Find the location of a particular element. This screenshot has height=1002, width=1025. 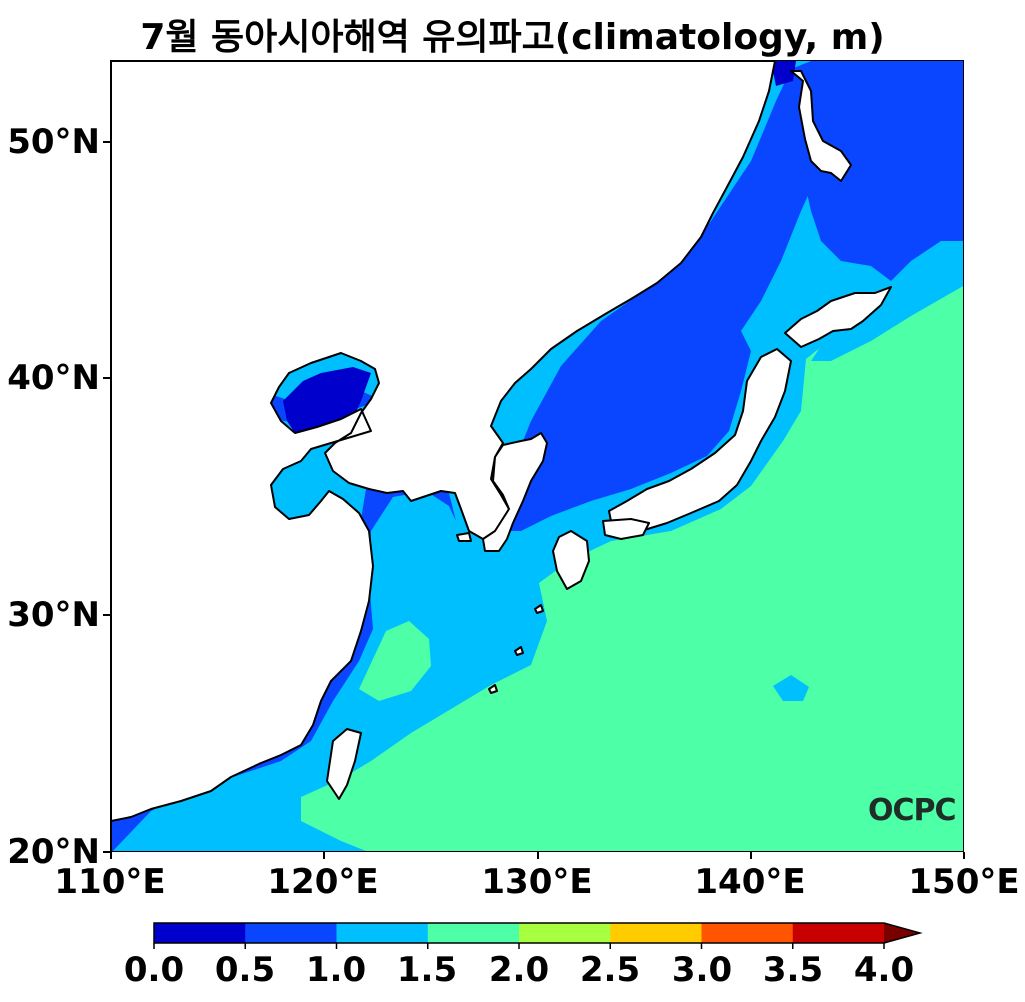

lon-tick-140e is located at coordinates (751, 855).